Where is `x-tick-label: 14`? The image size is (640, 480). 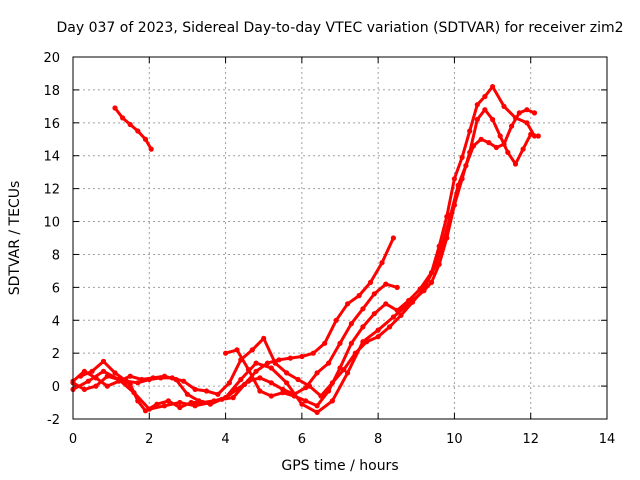 x-tick-label: 14 is located at coordinates (607, 439).